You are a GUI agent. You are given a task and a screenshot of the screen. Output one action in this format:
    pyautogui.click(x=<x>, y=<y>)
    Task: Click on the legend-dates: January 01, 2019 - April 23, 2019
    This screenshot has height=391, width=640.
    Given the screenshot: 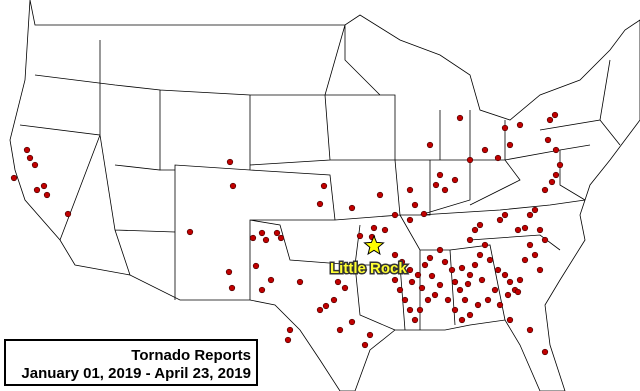 What is the action you would take?
    pyautogui.click(x=136, y=373)
    